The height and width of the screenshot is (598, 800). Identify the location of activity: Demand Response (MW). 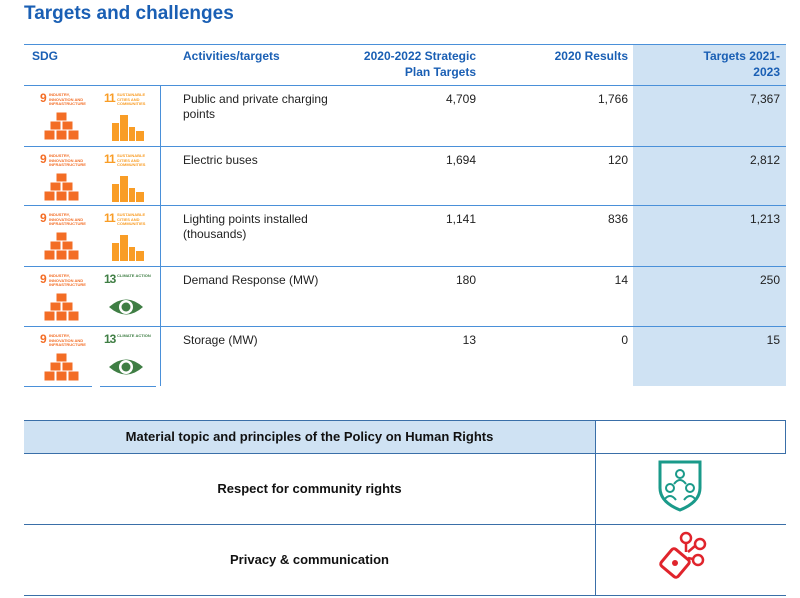
(251, 280).